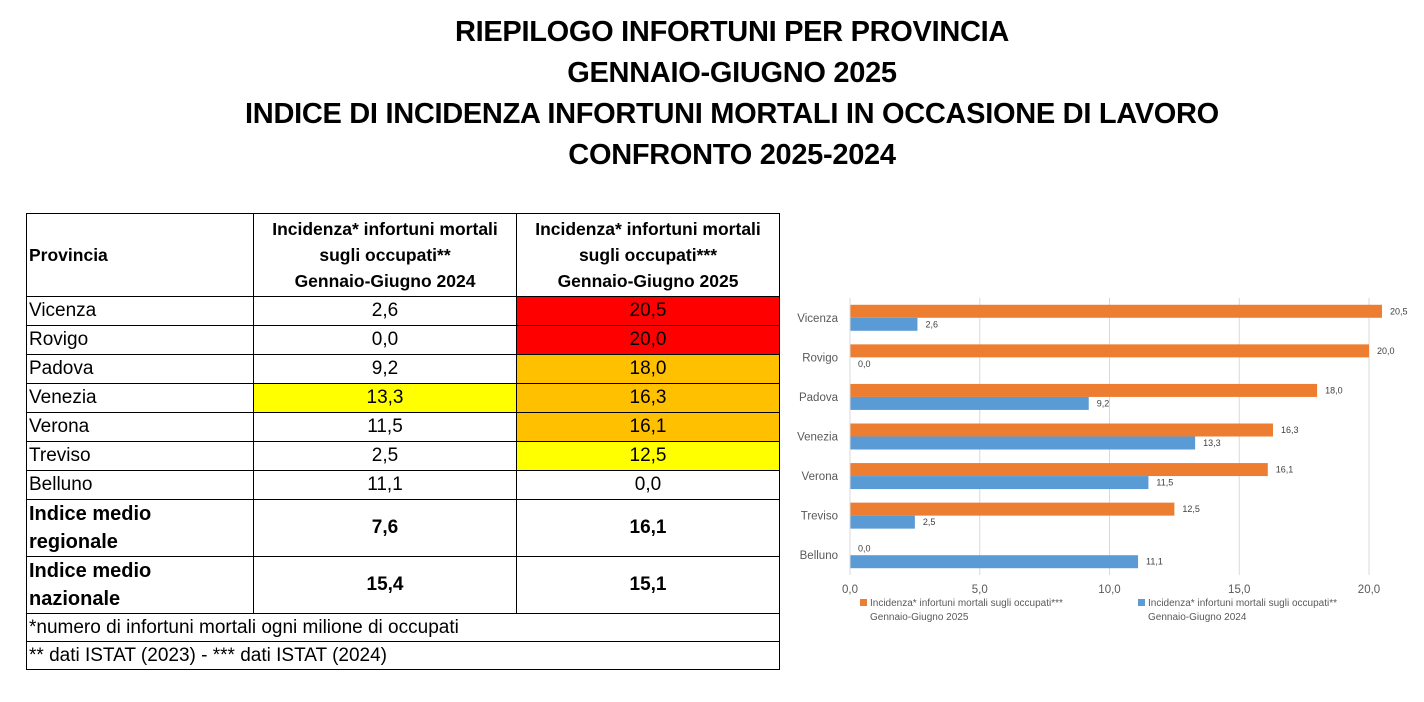  I want to click on category-label: Belluno, so click(819, 556).